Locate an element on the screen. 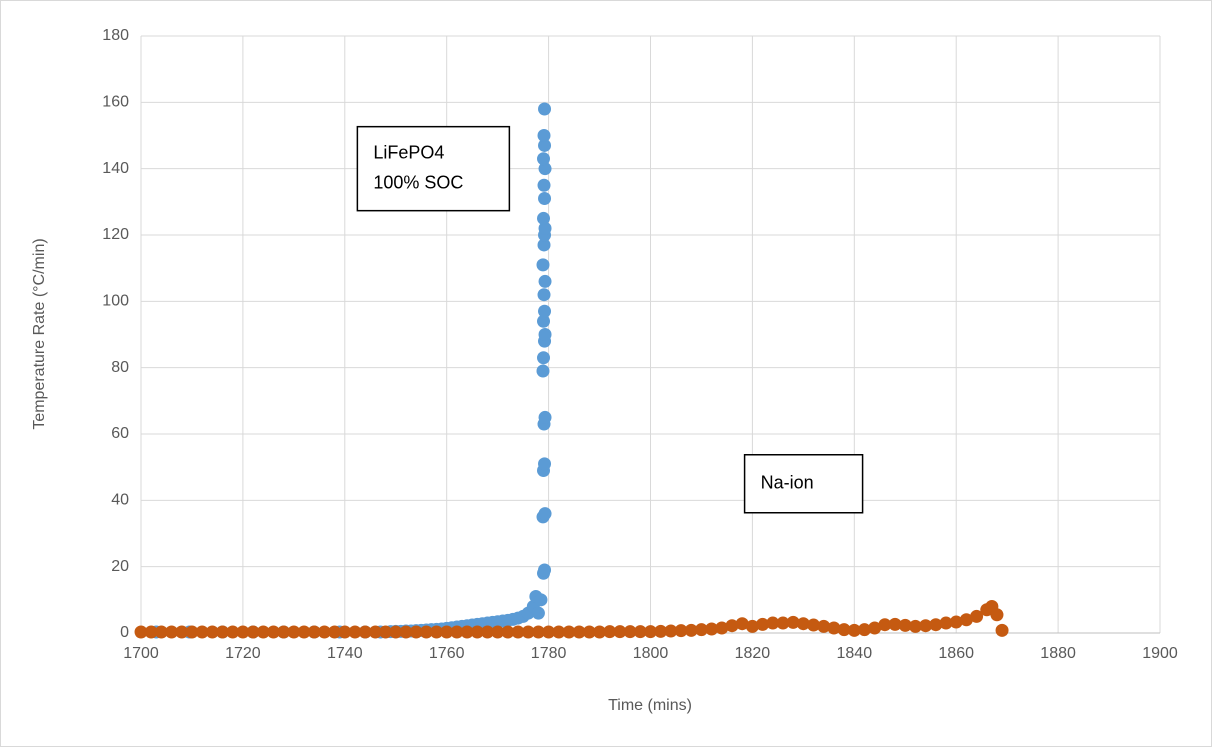 Image resolution: width=1212 pixels, height=747 pixels. annotation: Na-ion is located at coordinates (787, 483).